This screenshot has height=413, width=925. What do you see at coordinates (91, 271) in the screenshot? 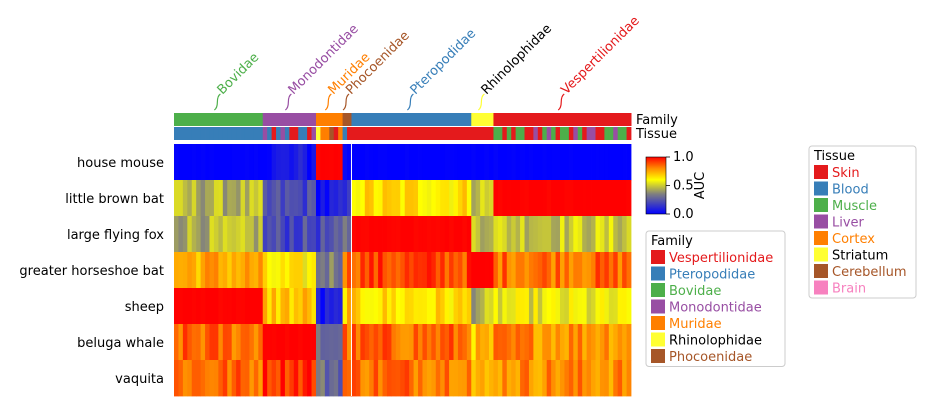
I see `row-label-greater-horseshoe-bat: greater horseshoe bat` at bounding box center [91, 271].